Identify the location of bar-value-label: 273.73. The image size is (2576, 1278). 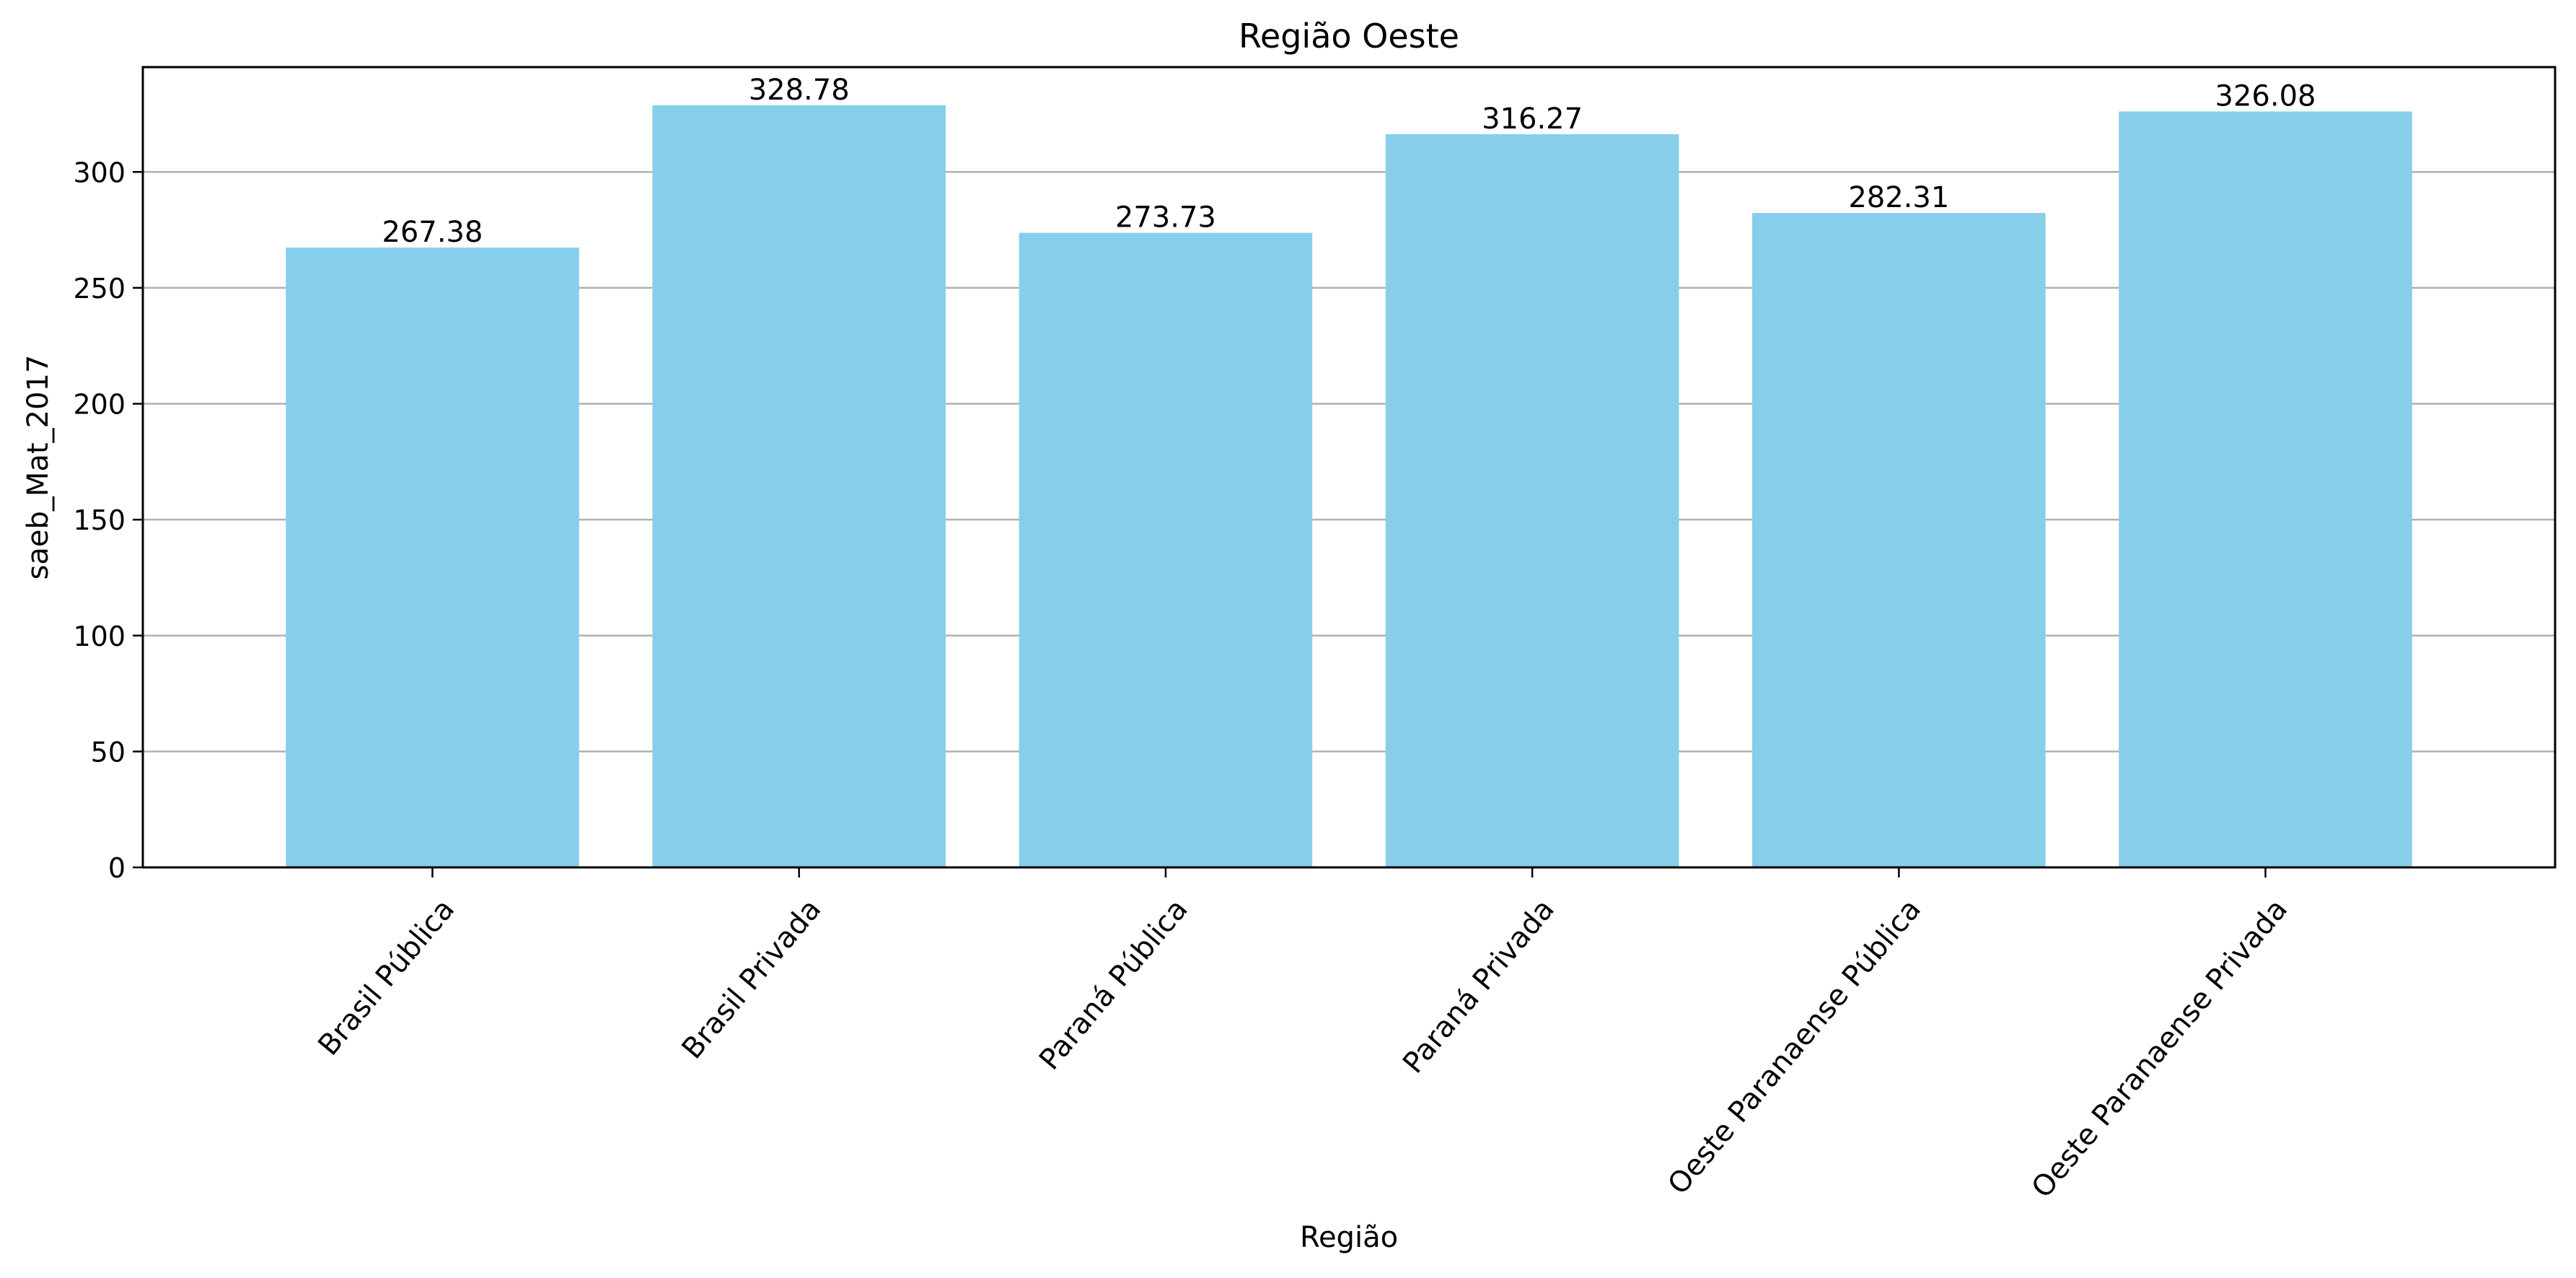
(1165, 218).